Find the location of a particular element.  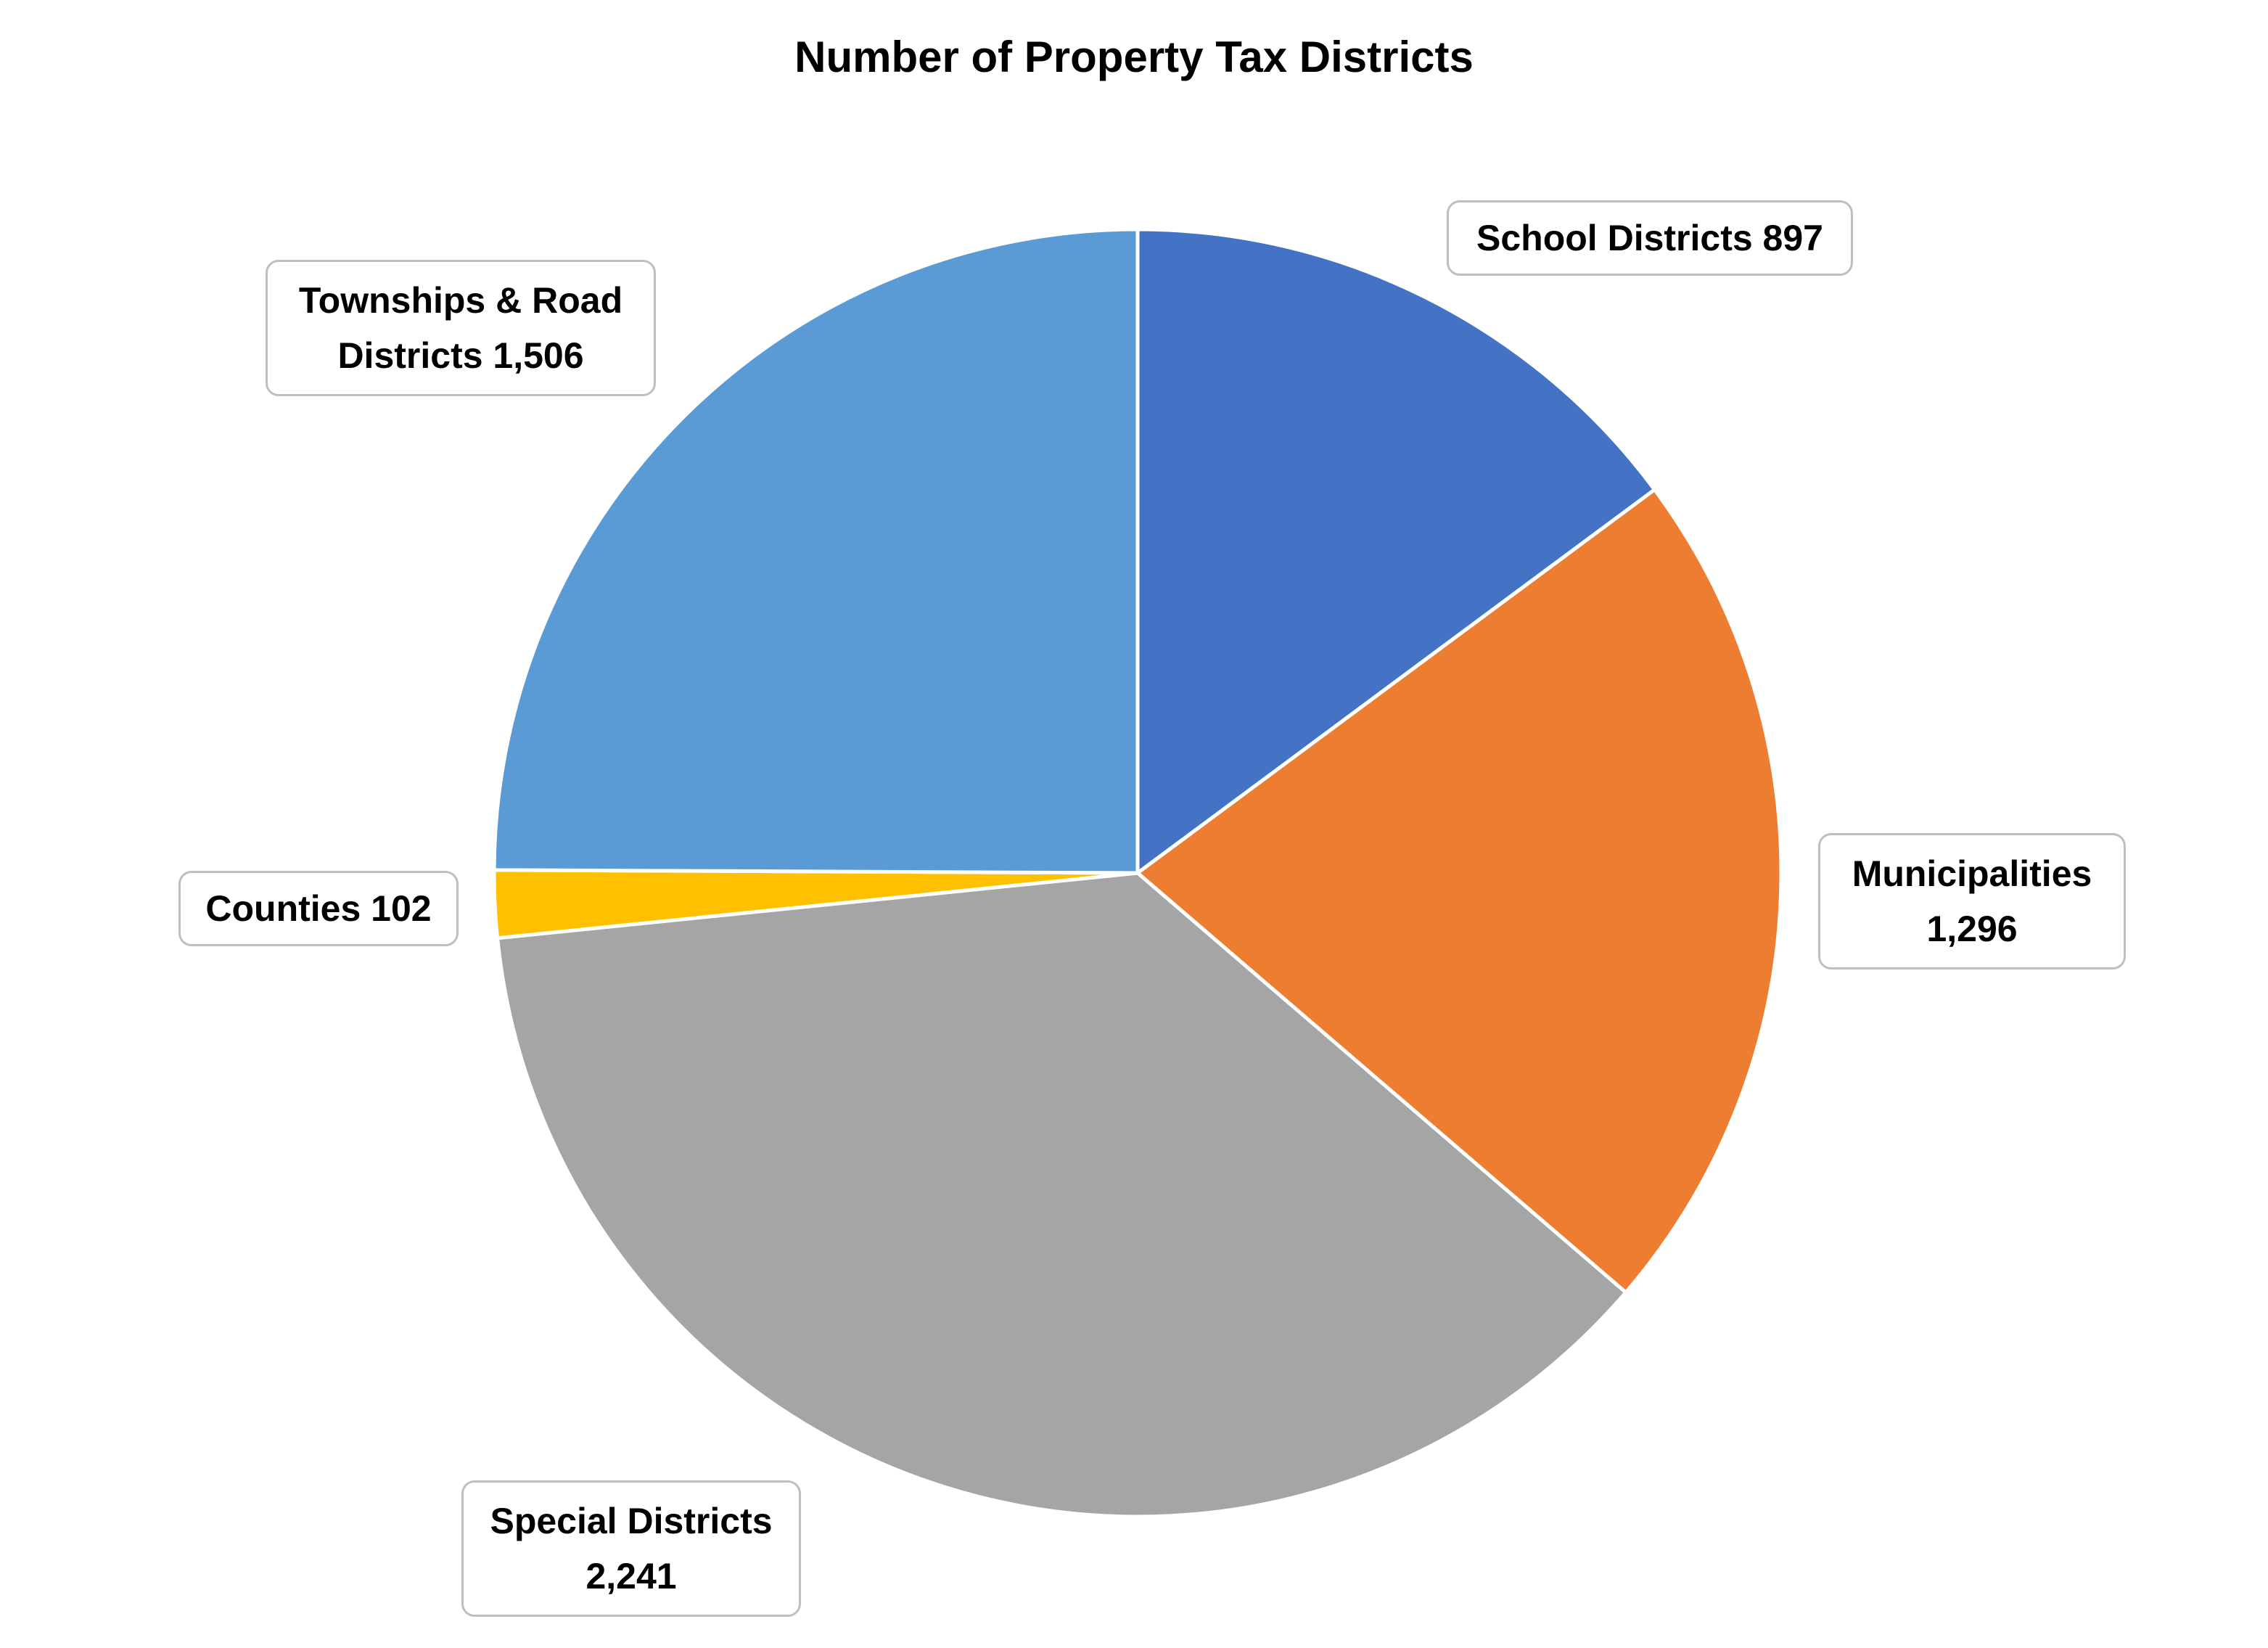

data-label-school-districts: School Districts 897 is located at coordinates (1650, 238).